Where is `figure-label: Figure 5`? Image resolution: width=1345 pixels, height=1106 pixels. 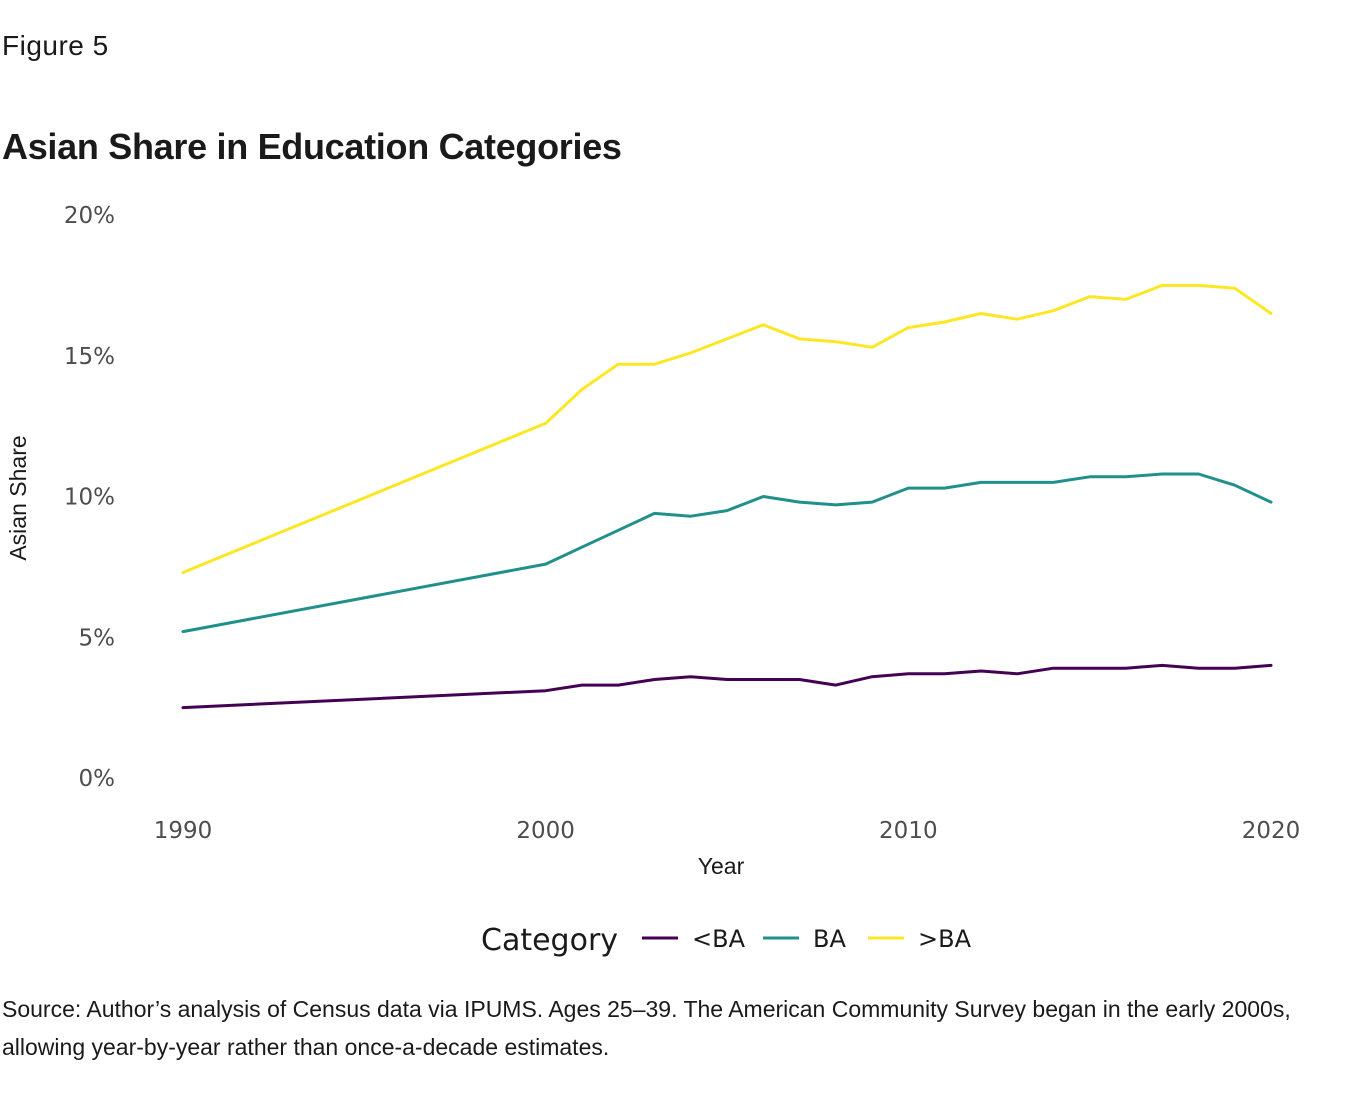 figure-label: Figure 5 is located at coordinates (55, 45).